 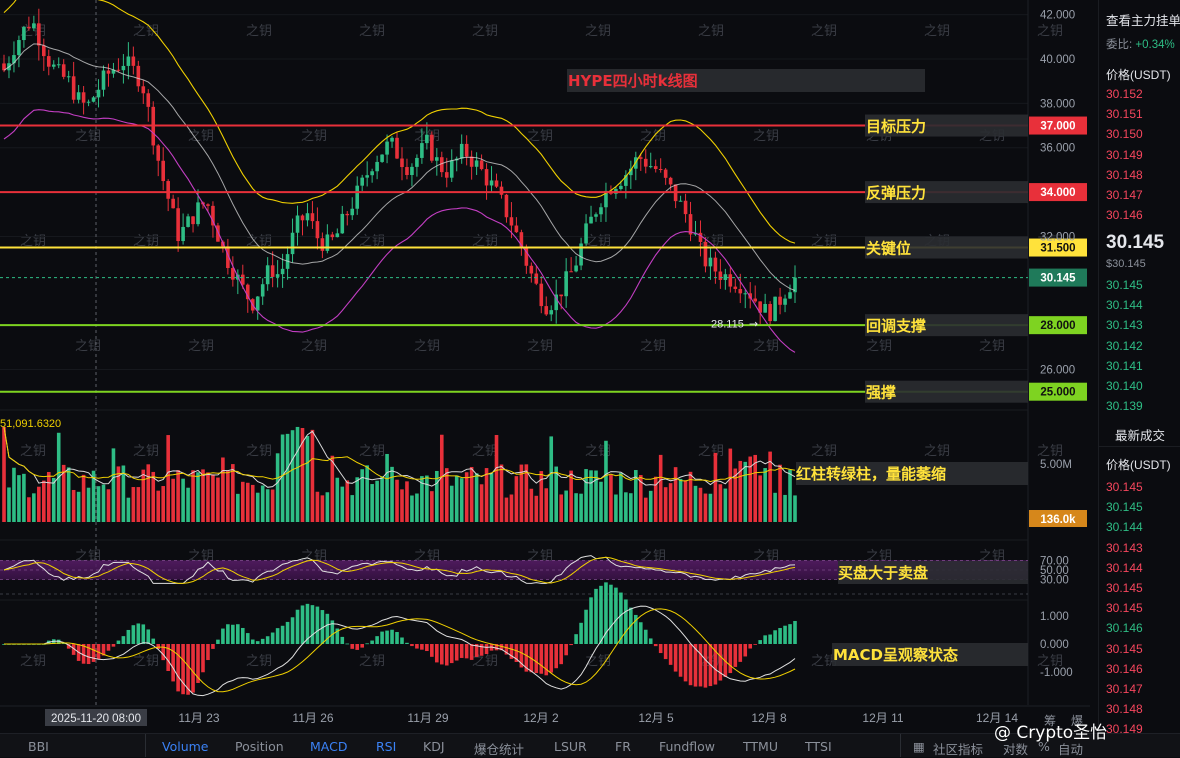 What do you see at coordinates (38, 746) in the screenshot?
I see `tool-bbi: BBI` at bounding box center [38, 746].